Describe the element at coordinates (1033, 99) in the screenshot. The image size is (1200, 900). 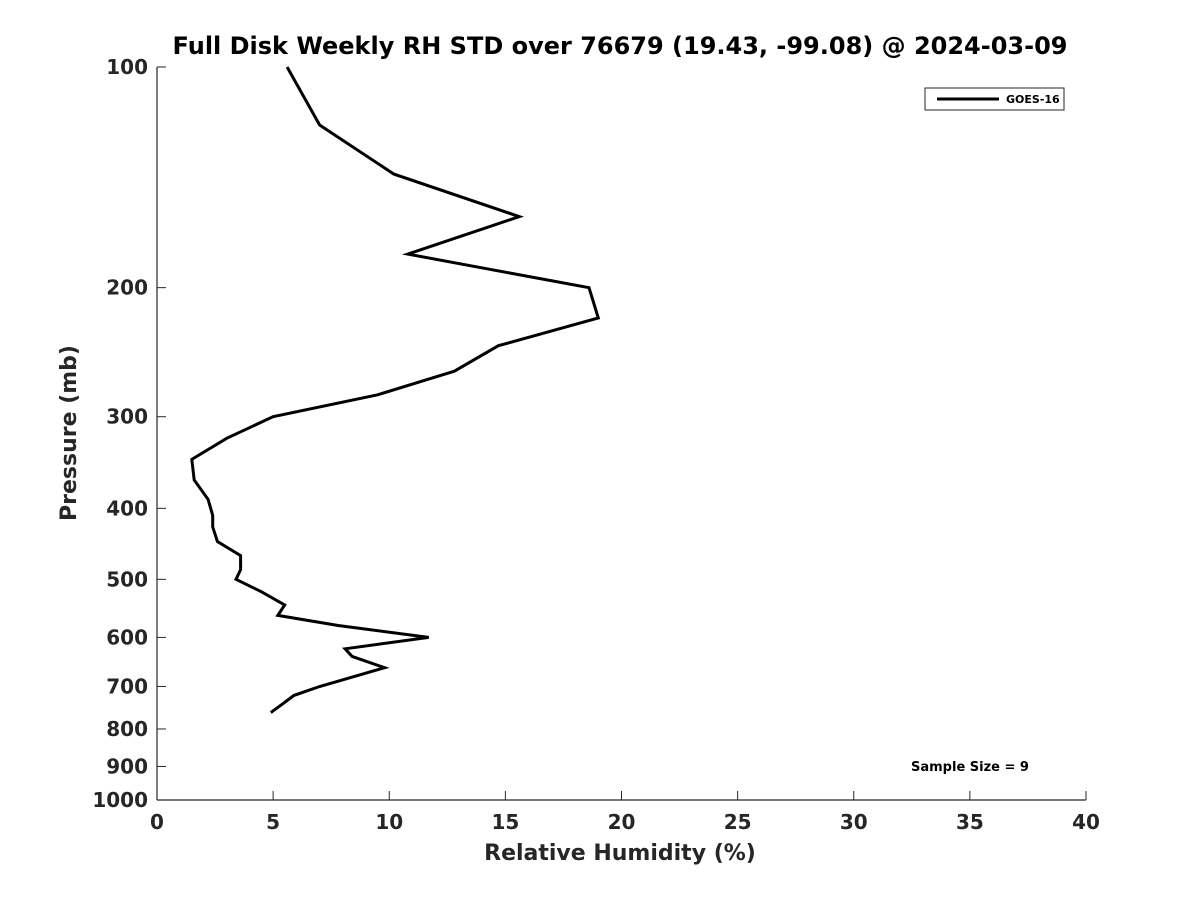
I see `legend-label-goes-16: GOES-16` at that location.